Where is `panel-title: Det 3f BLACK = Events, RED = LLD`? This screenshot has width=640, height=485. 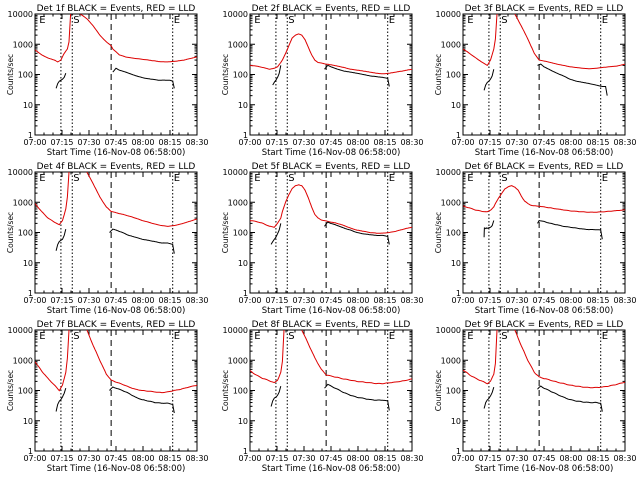
panel-title: Det 3f BLACK = Events, RED = LLD is located at coordinates (544, 9).